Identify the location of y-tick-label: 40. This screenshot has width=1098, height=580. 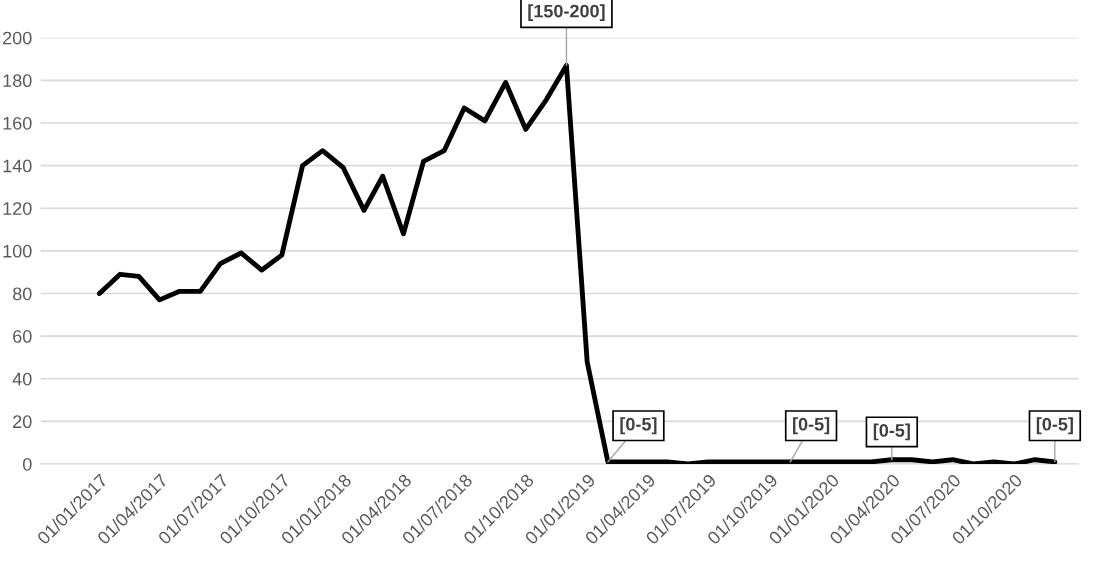
(22, 379).